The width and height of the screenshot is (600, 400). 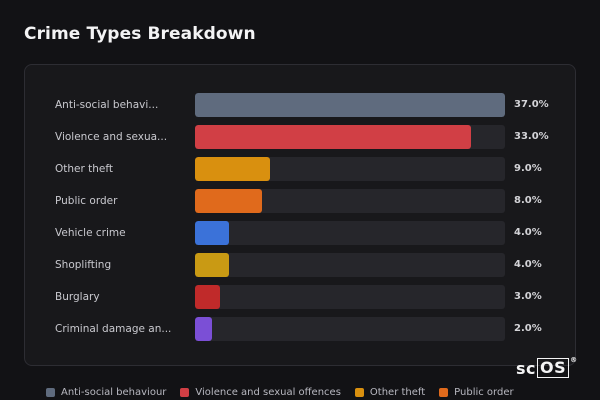 What do you see at coordinates (77, 297) in the screenshot?
I see `bar-category-label: Burglary` at bounding box center [77, 297].